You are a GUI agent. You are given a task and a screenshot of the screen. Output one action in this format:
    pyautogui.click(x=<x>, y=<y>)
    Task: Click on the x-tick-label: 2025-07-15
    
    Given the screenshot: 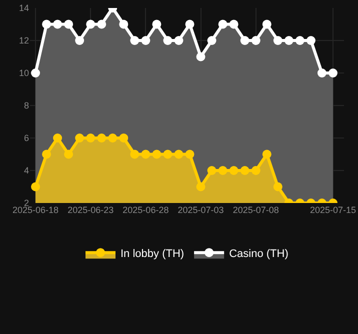 What is the action you would take?
    pyautogui.click(x=333, y=210)
    